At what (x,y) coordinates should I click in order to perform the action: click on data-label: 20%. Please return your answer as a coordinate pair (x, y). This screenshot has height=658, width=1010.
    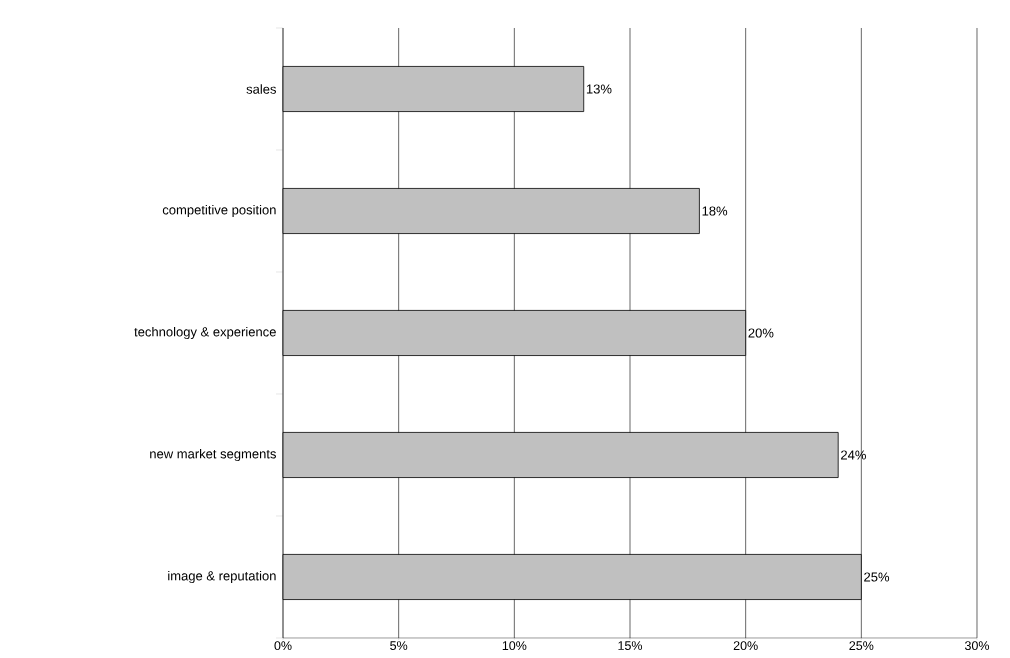
    Looking at the image, I should click on (761, 333).